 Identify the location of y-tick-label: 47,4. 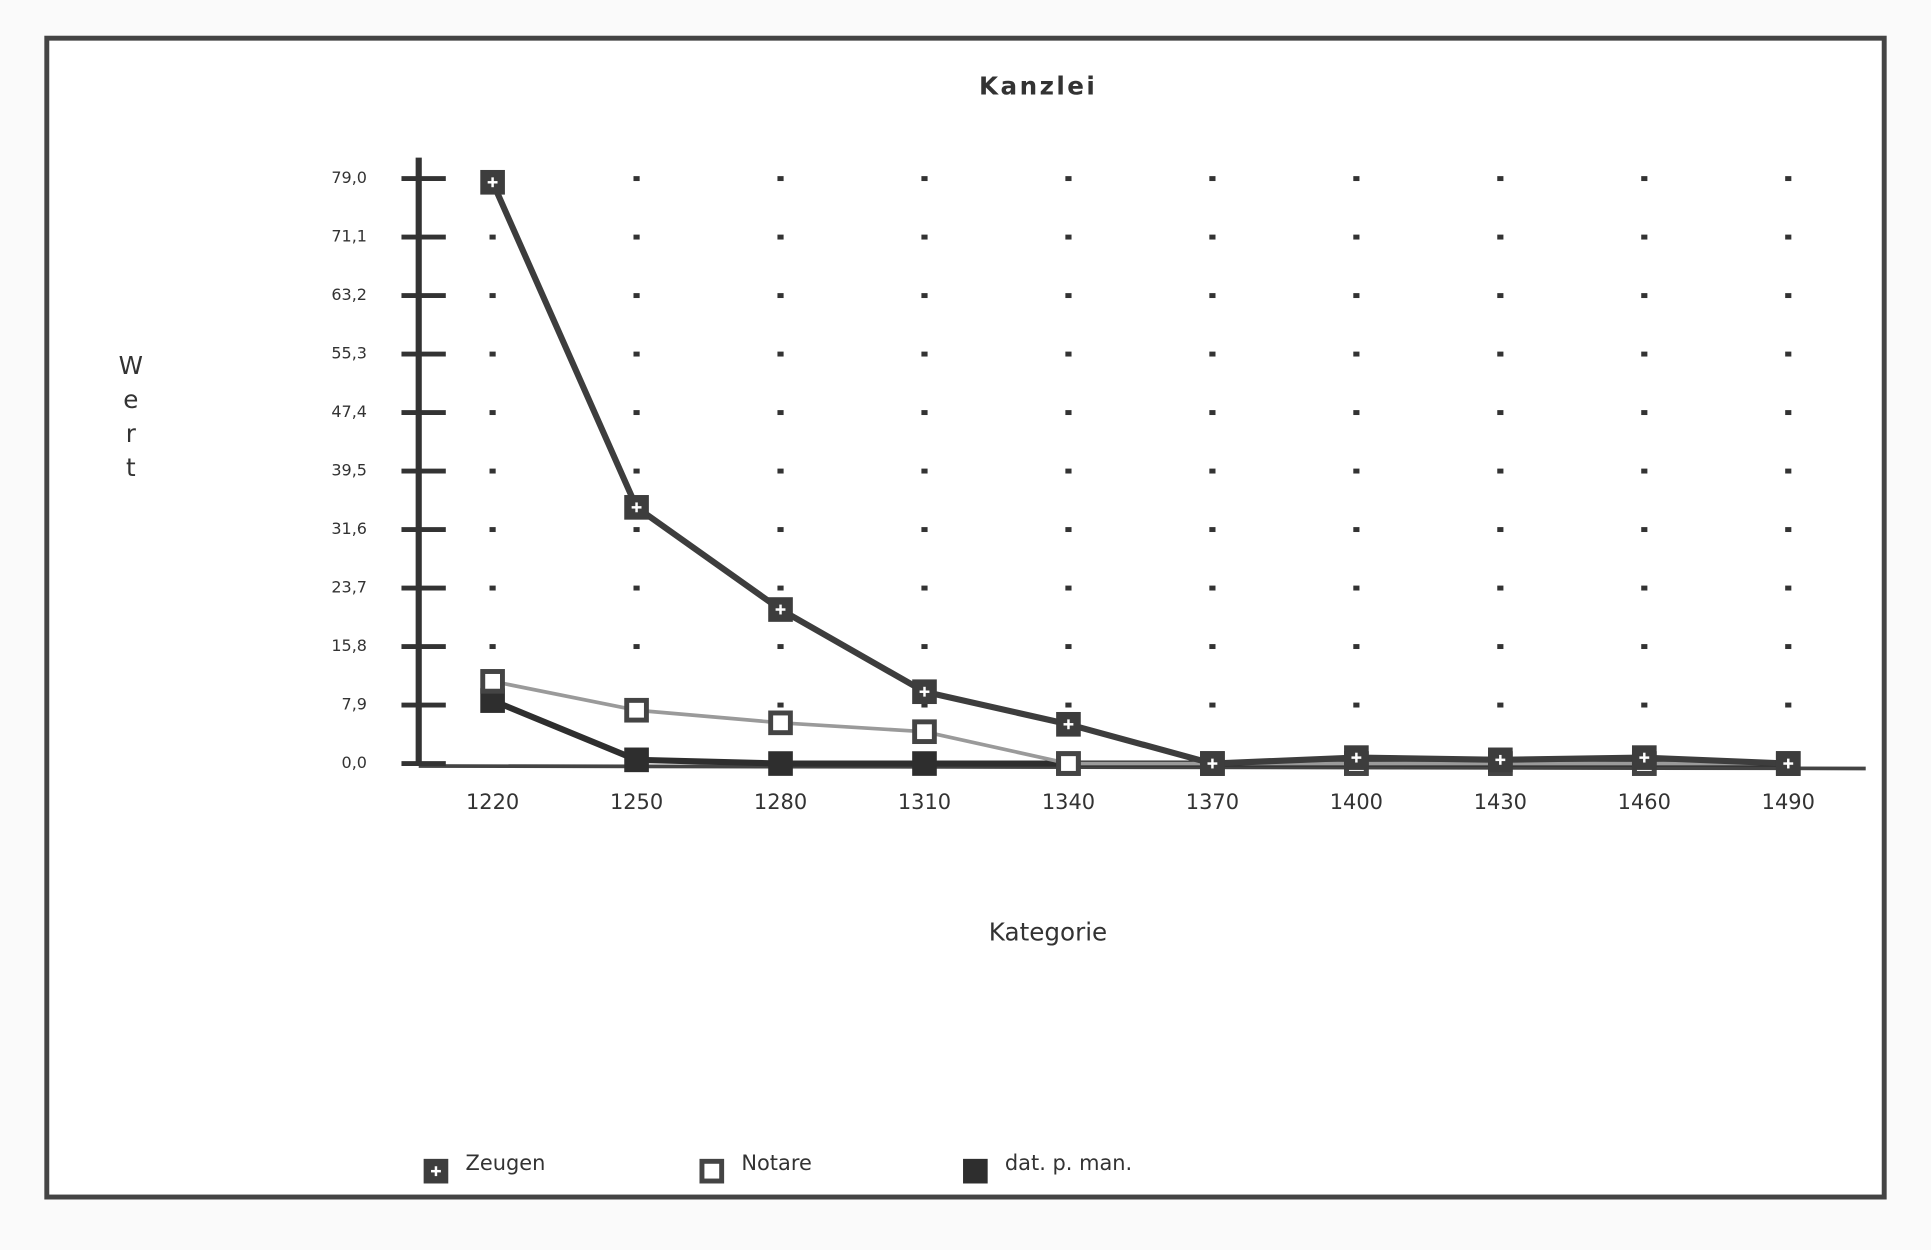
(349, 411).